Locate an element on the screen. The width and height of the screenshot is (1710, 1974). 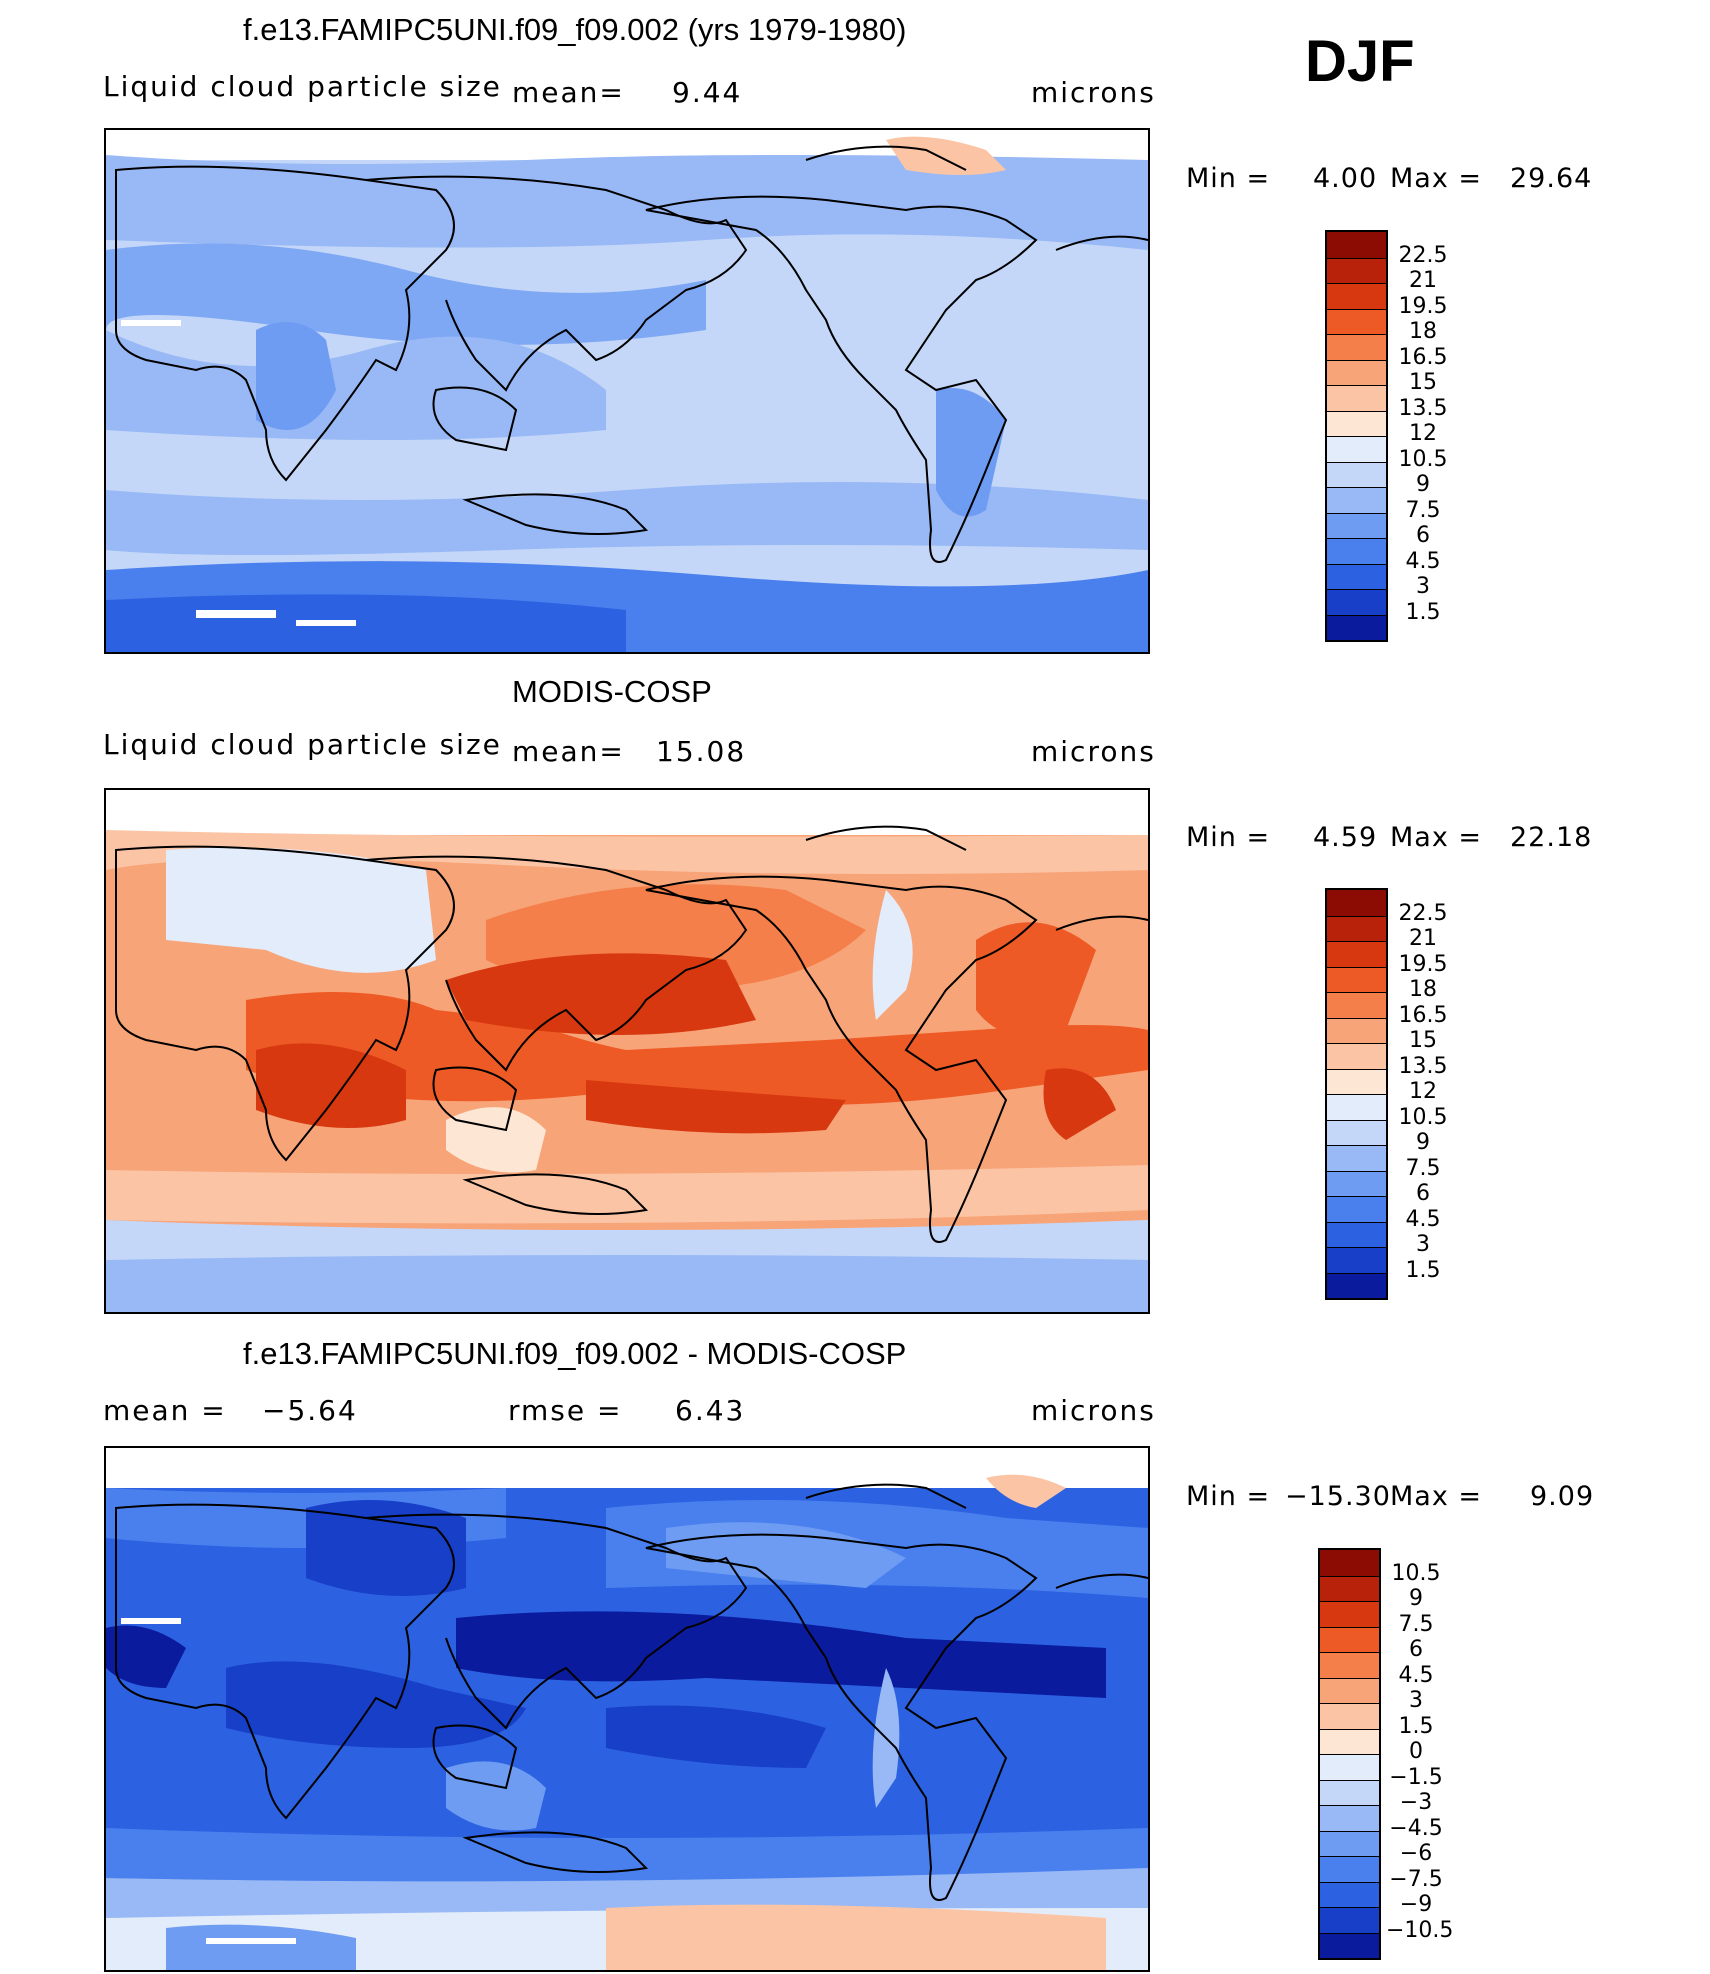
panel-2-min-value: 4.59 is located at coordinates (1345, 837).